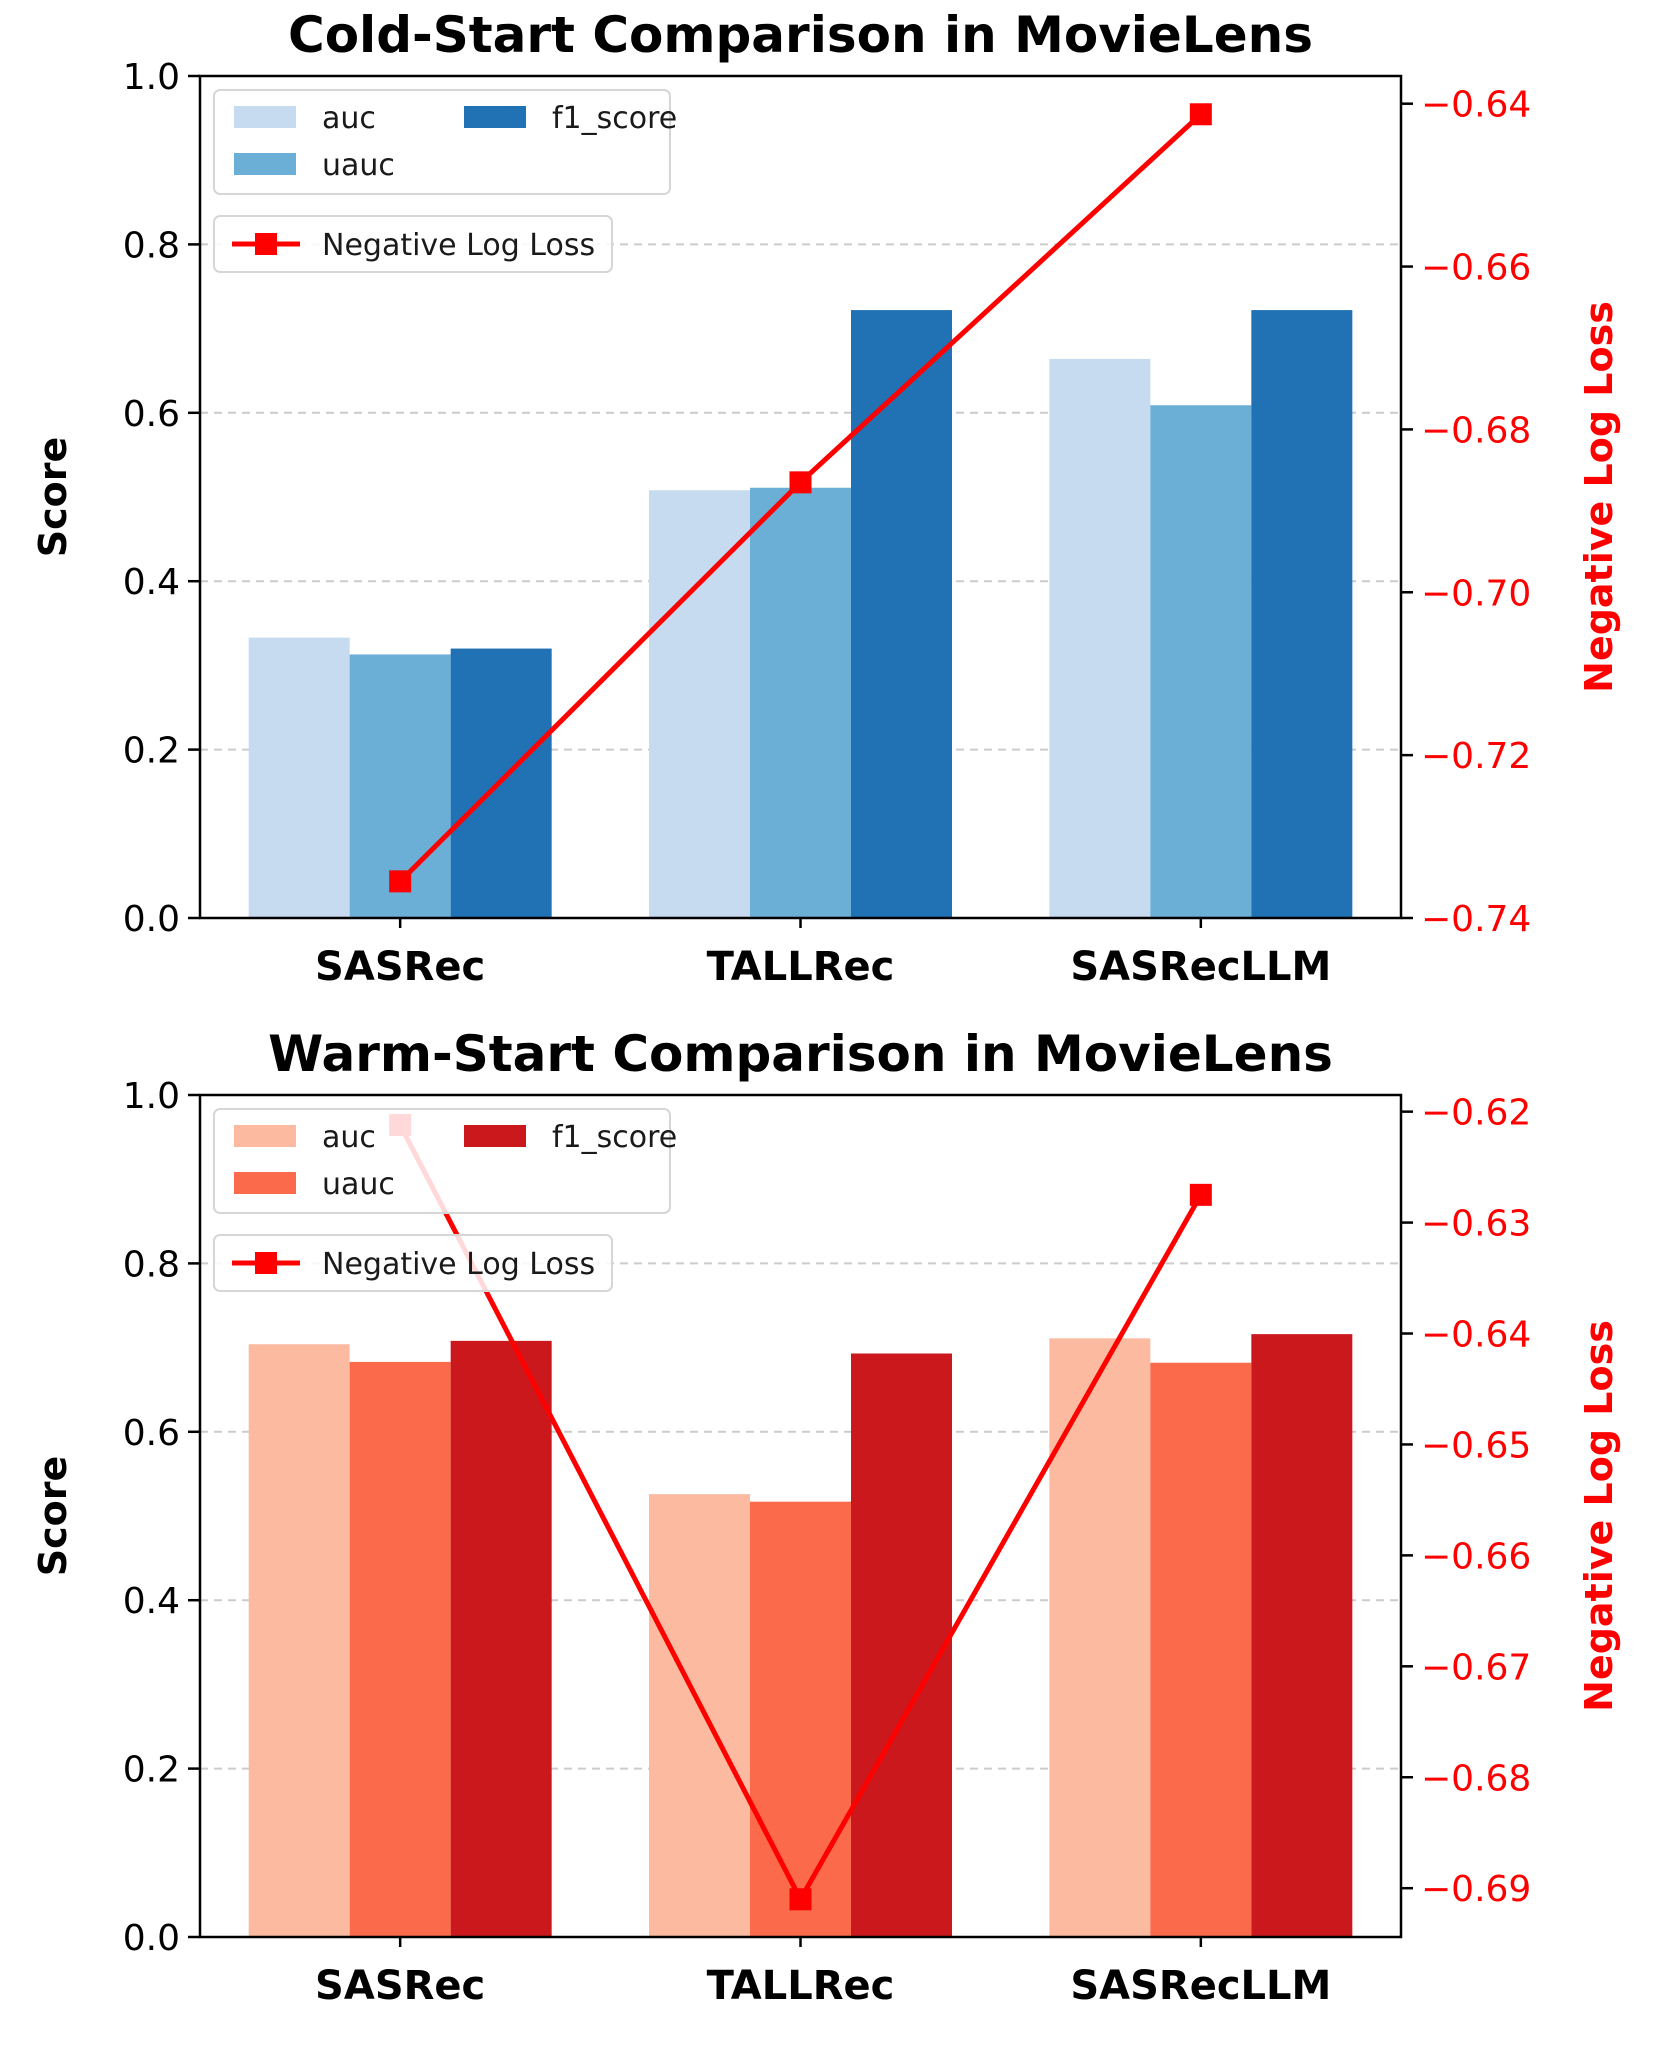 The image size is (1662, 2060). Describe the element at coordinates (800, 35) in the screenshot. I see `chart-title: Cold-Start Comparison in MovieLens` at that location.